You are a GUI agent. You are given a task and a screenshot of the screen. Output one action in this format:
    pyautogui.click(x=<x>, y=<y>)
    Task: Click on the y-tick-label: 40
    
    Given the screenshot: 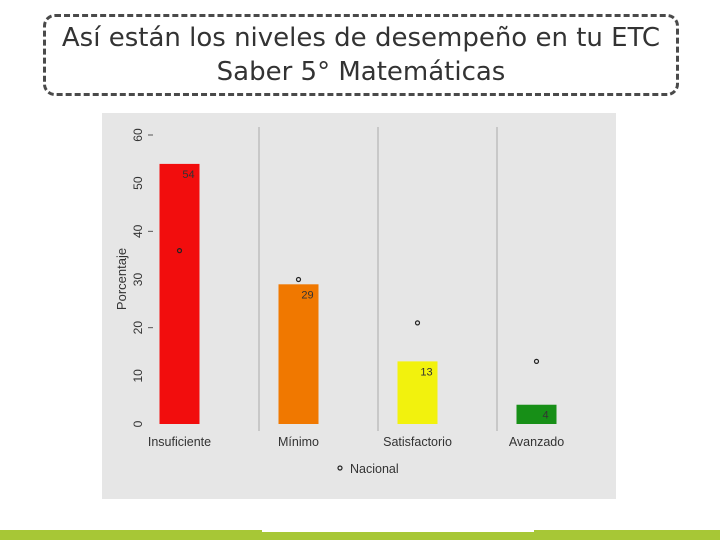 What is the action you would take?
    pyautogui.click(x=138, y=231)
    